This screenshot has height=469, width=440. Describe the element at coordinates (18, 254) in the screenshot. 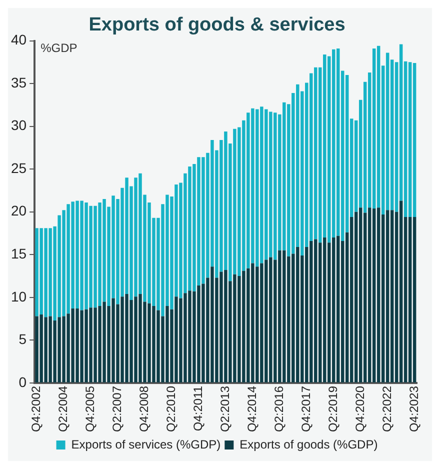

I see `y-tick-label: 15` at that location.